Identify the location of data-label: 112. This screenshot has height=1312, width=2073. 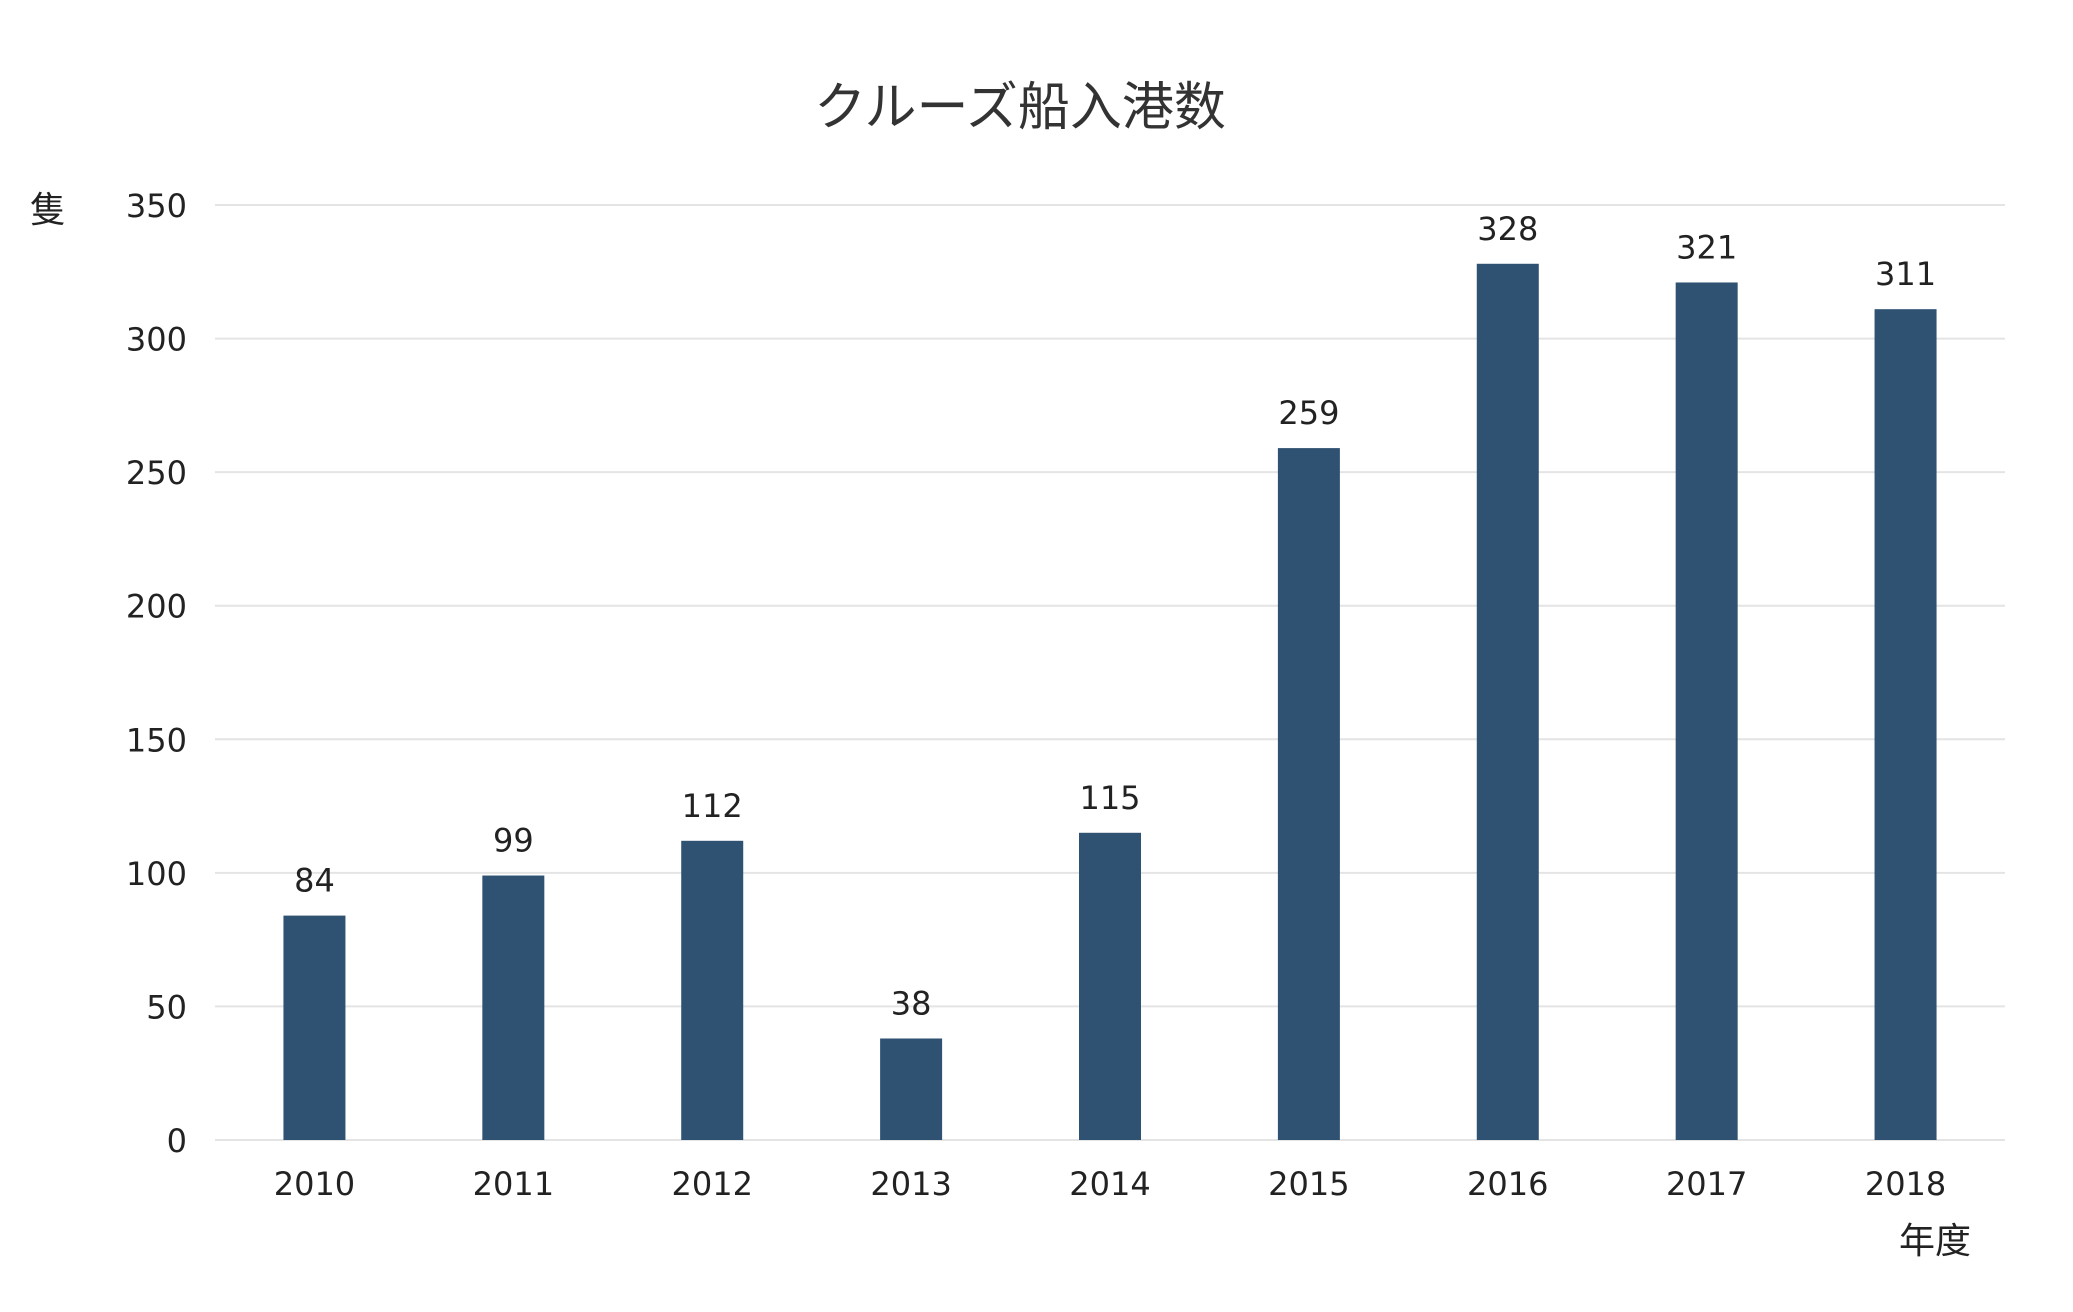
(712, 806).